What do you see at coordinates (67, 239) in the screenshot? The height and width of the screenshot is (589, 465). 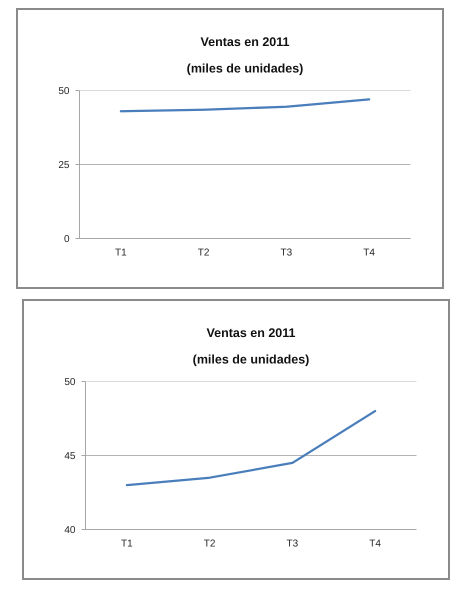 I see `y-tick-label: 0` at bounding box center [67, 239].